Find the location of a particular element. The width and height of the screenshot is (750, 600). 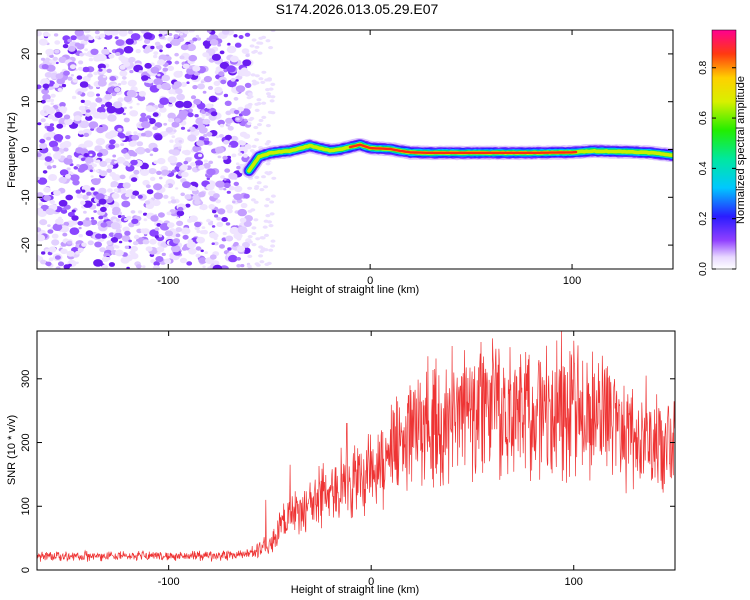

colorbar-tick-label: 0.2 is located at coordinates (703, 218).